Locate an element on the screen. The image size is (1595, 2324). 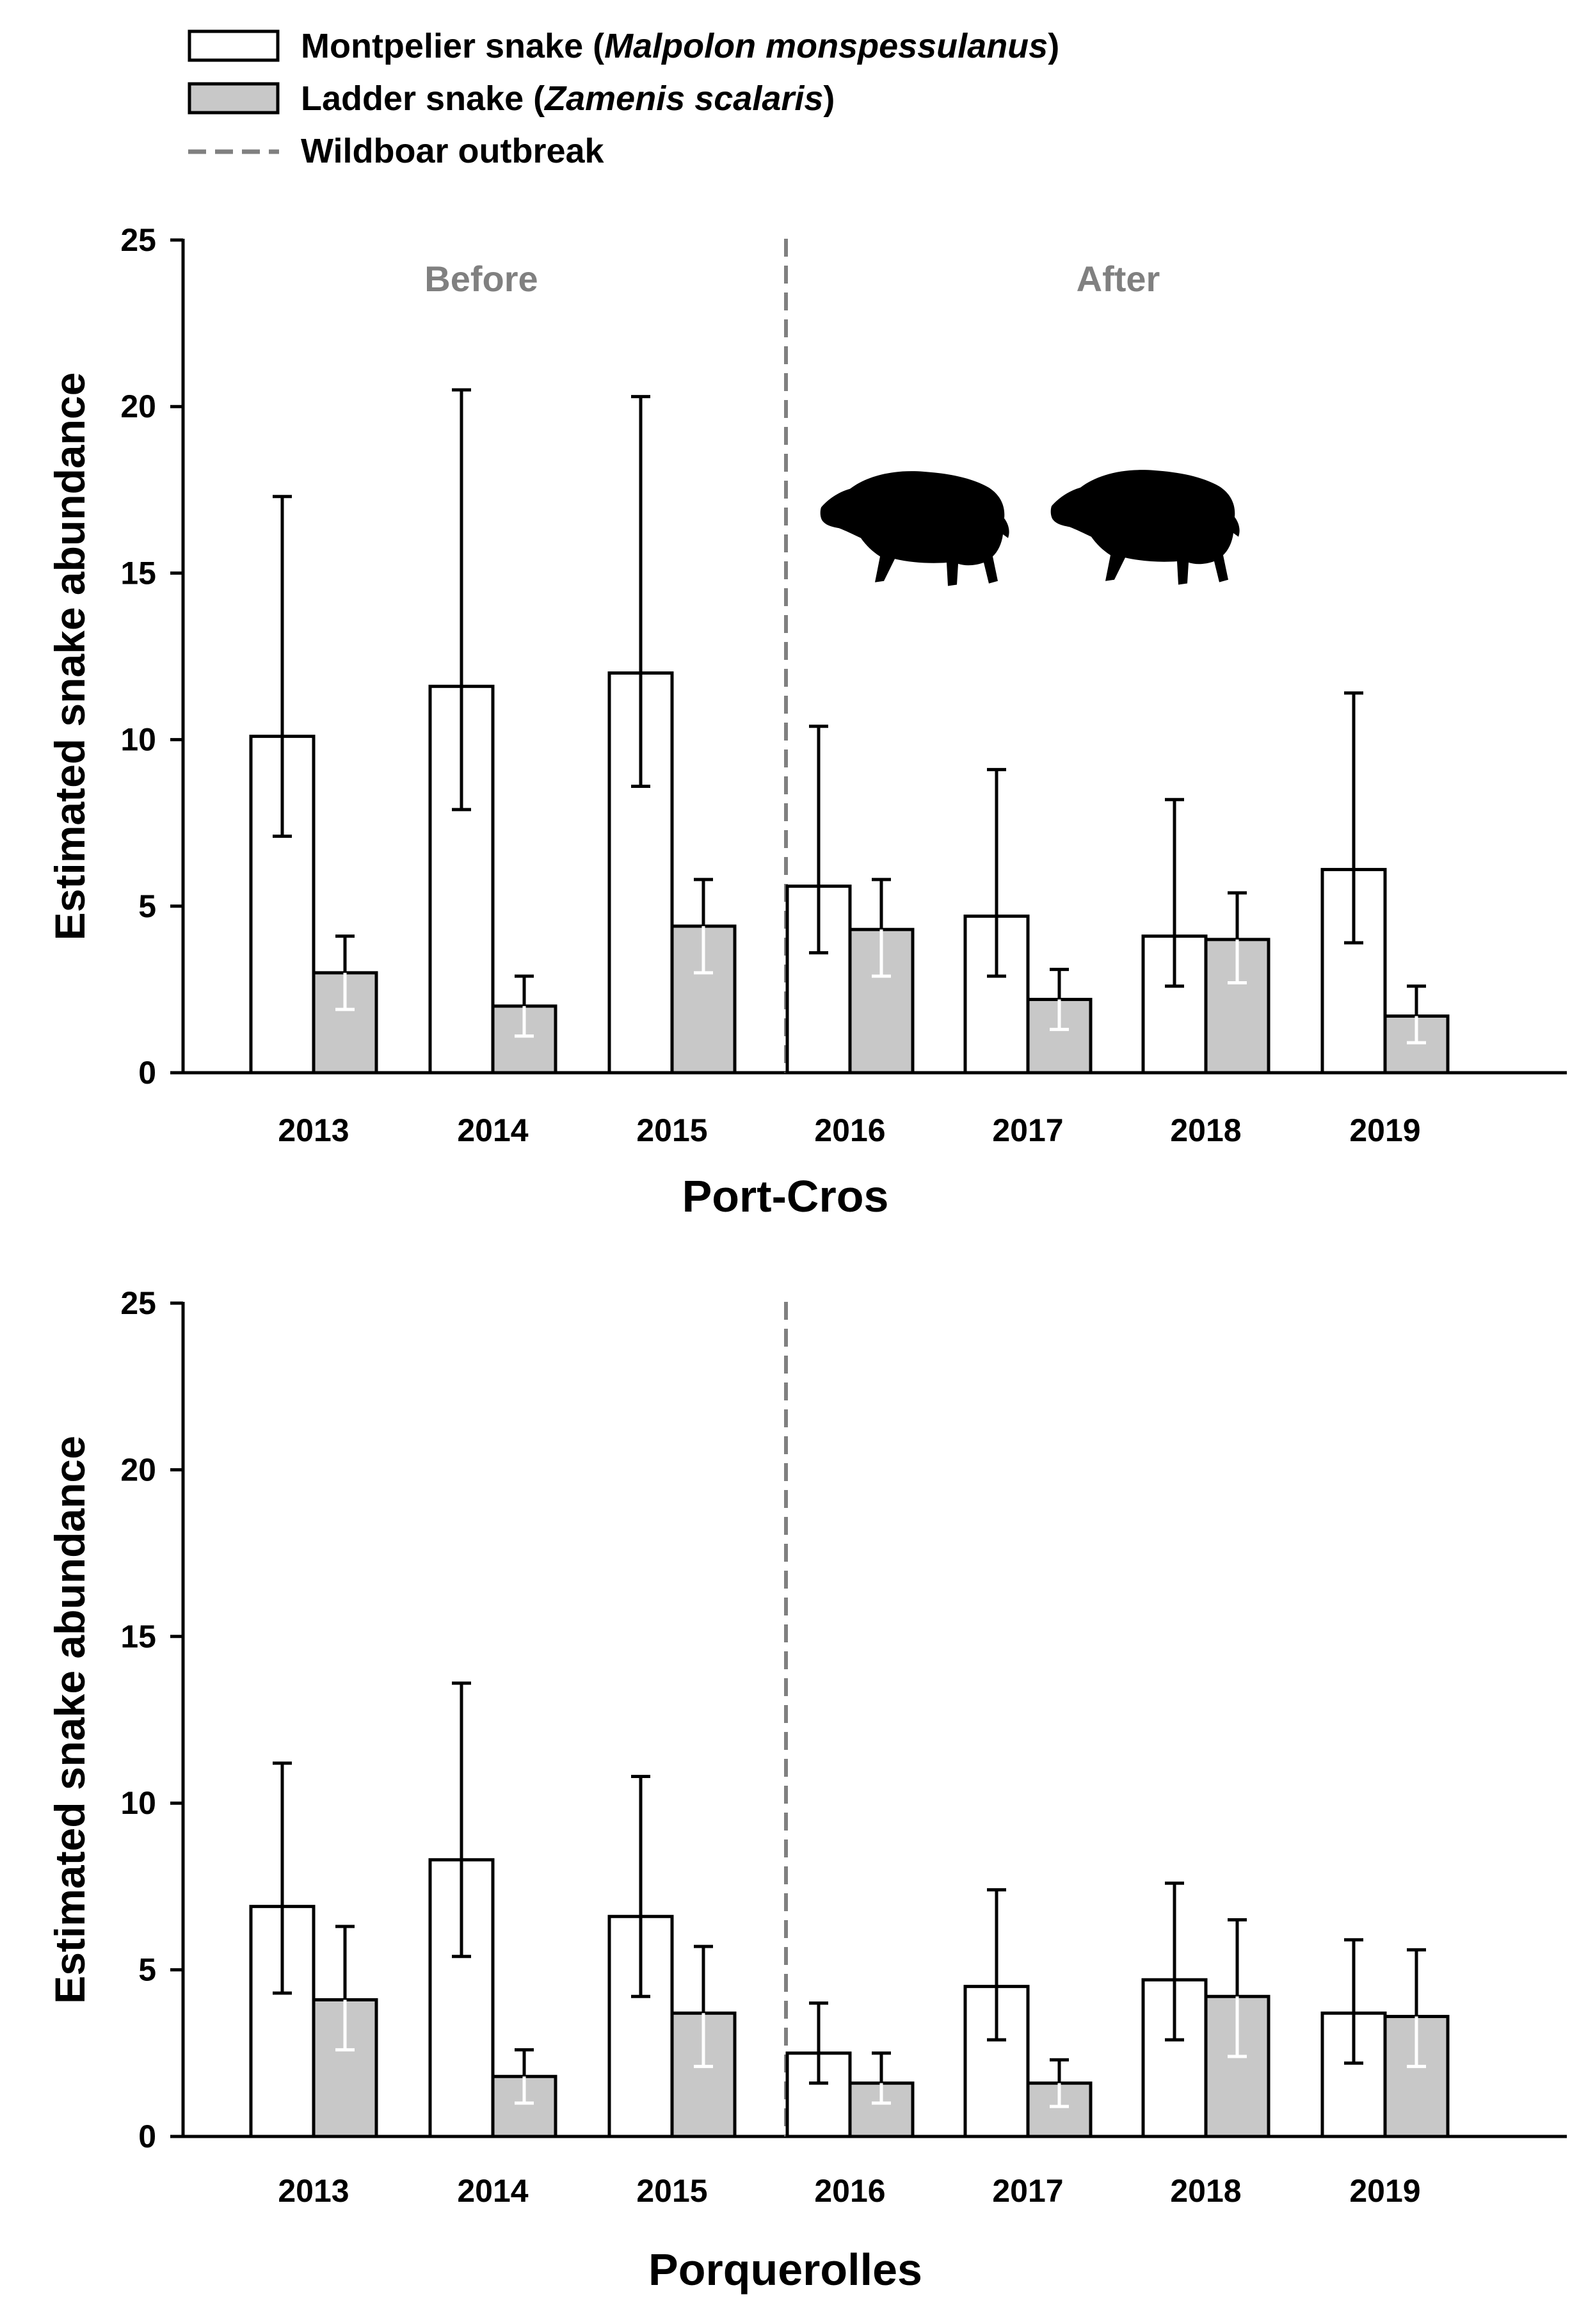
x-axis-title: Port-Cros is located at coordinates (785, 1196).